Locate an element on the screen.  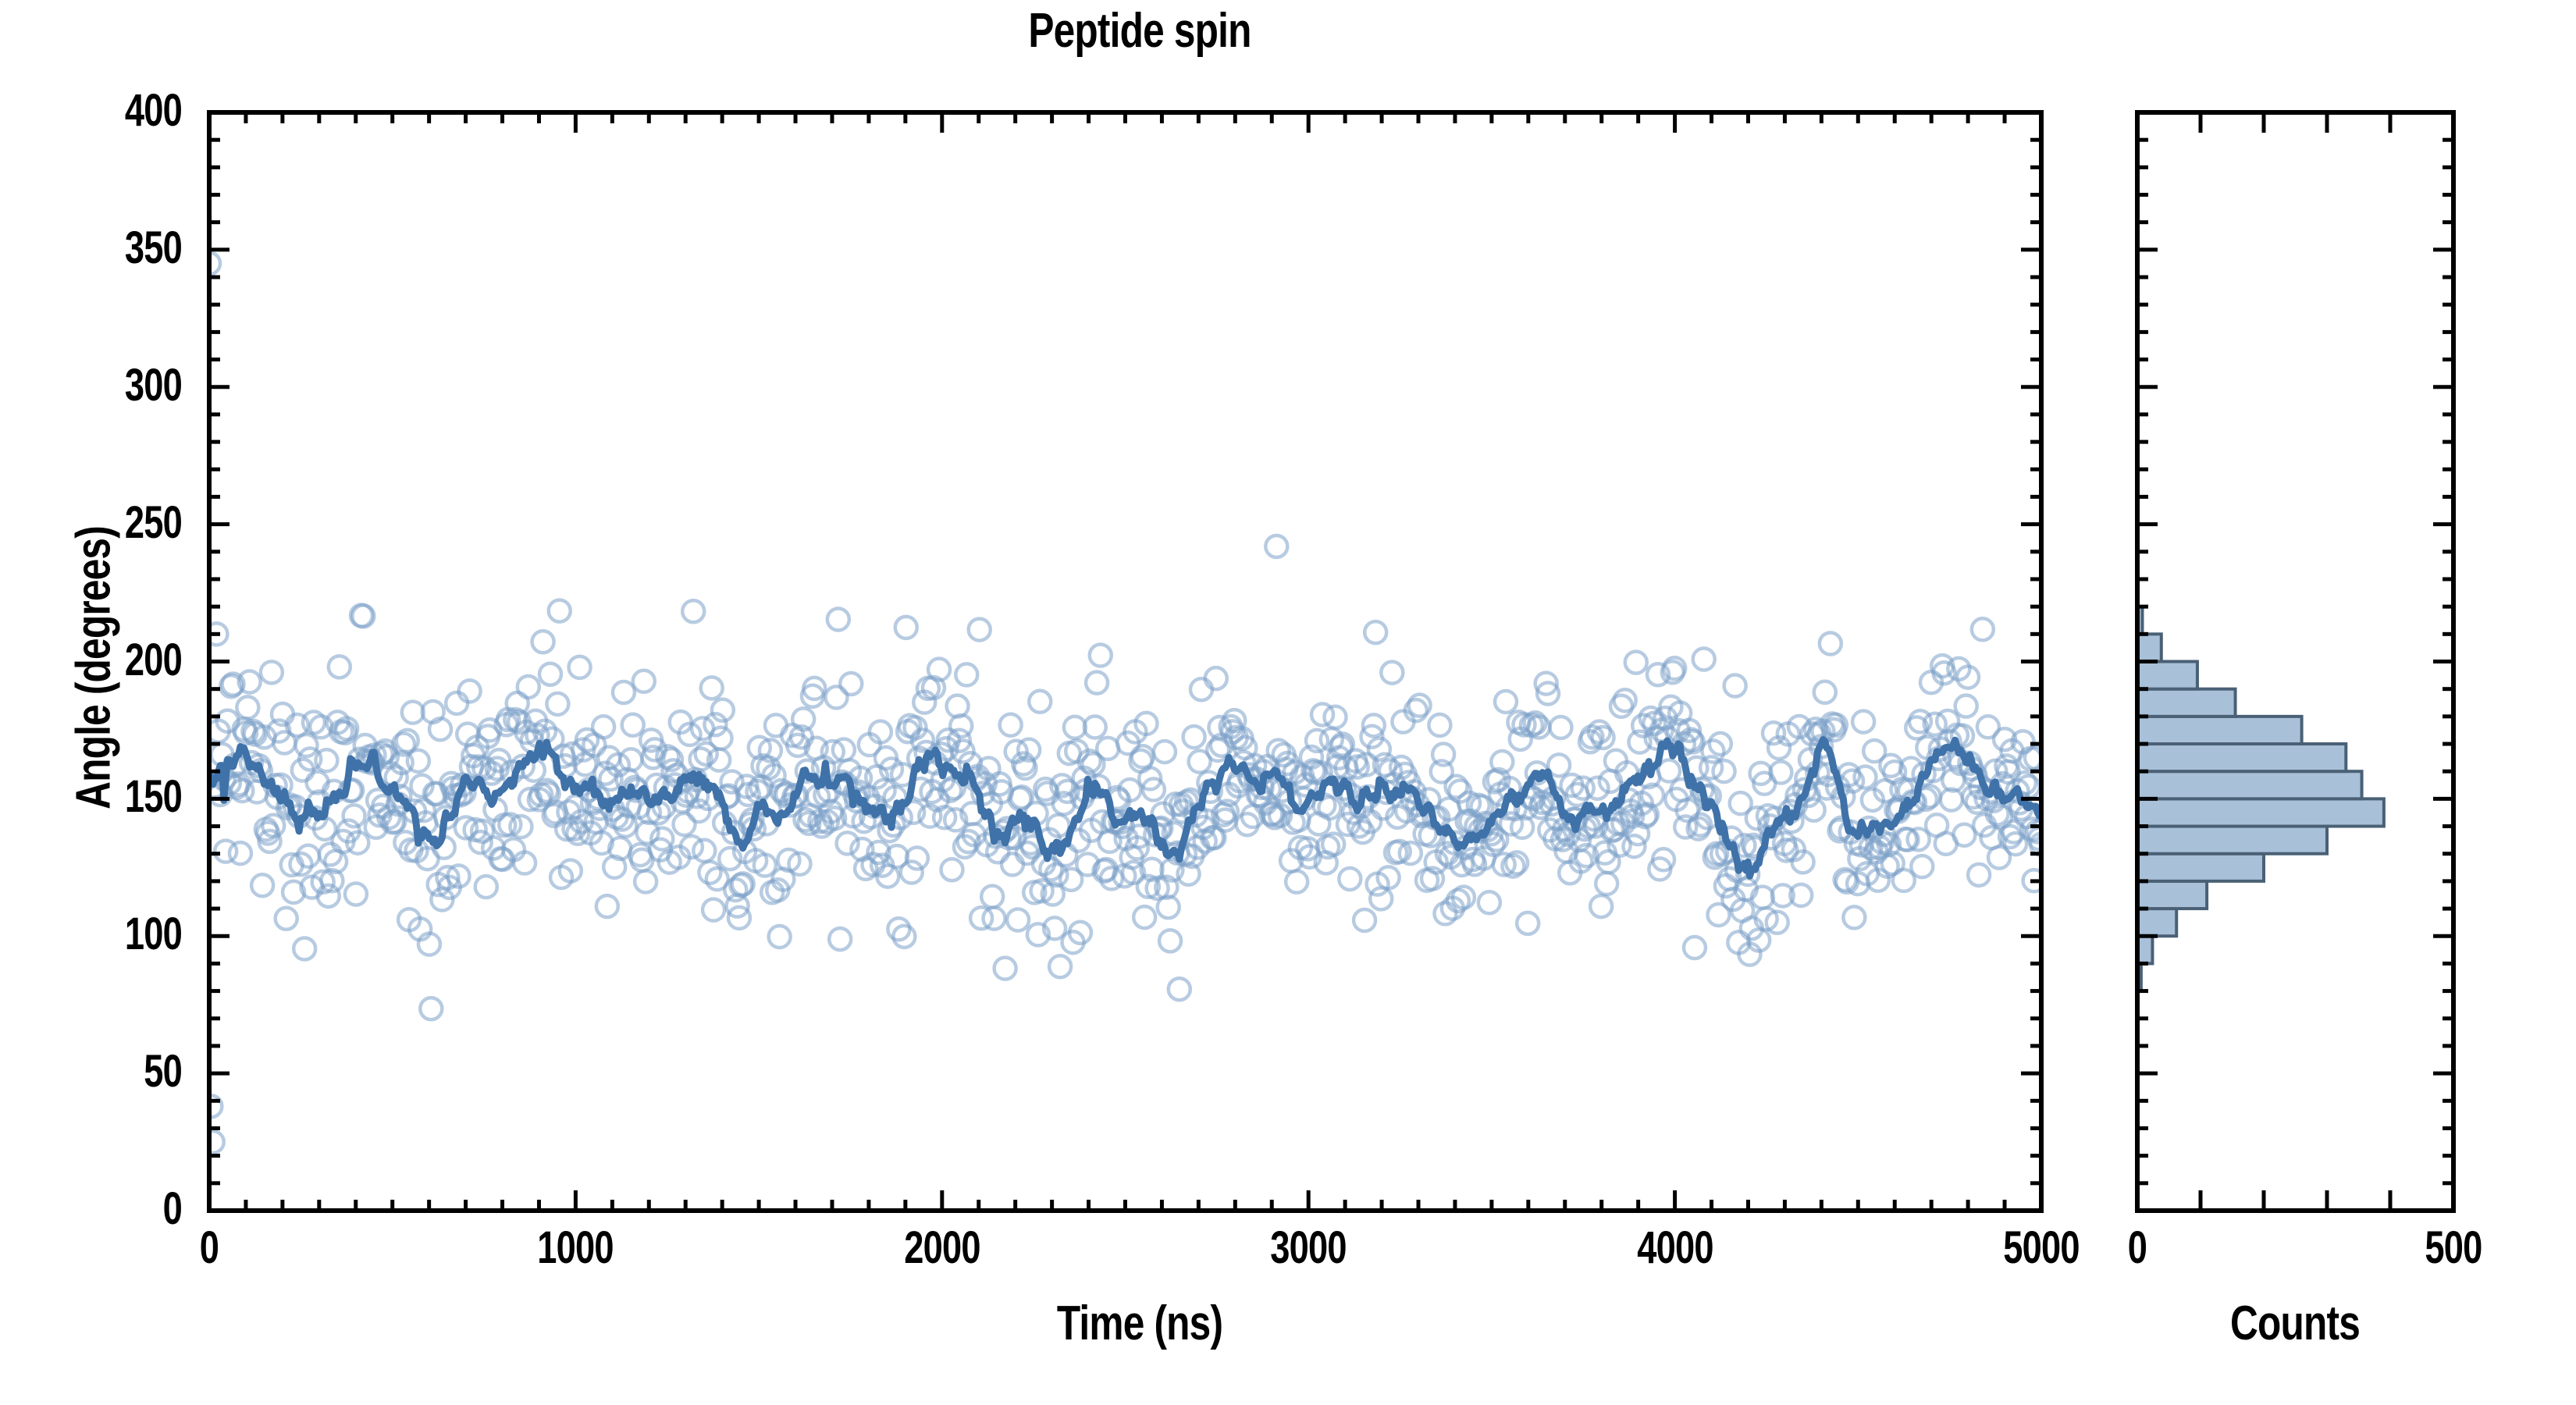
main-y-tick-label: 300 is located at coordinates (153, 385).